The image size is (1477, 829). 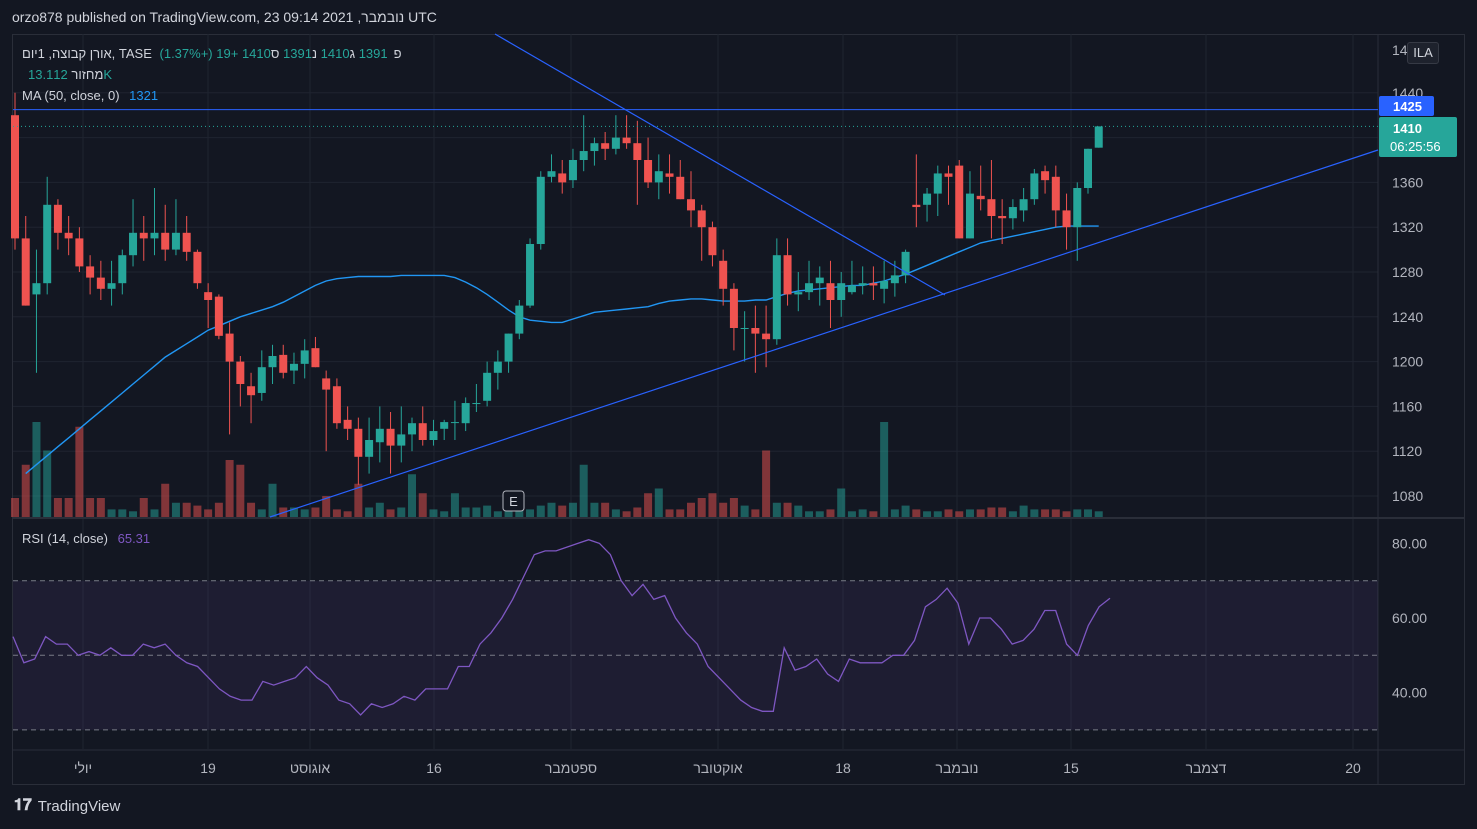 What do you see at coordinates (513, 501) in the screenshot?
I see `earnings-badge-label: E` at bounding box center [513, 501].